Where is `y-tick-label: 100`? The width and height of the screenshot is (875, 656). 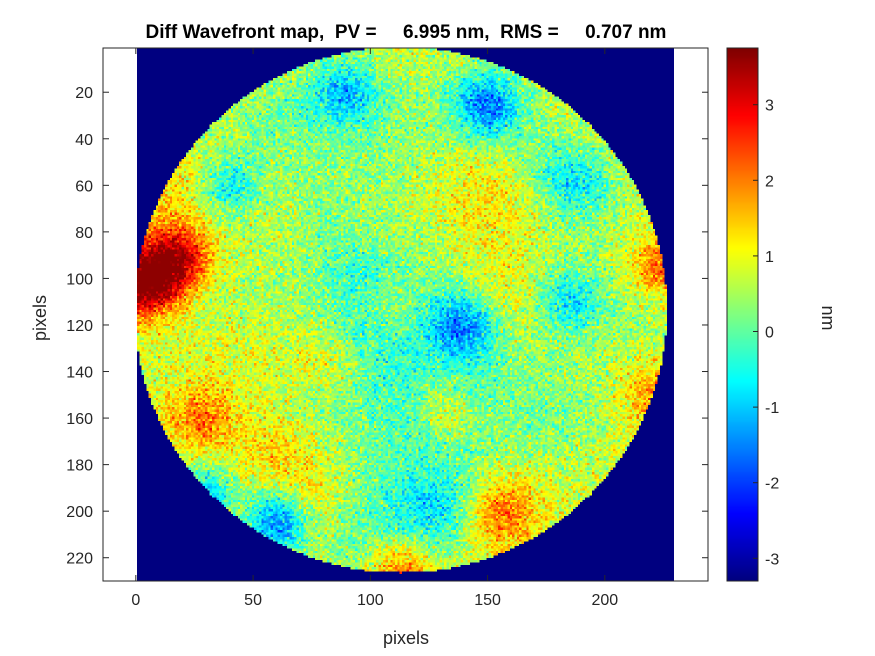 y-tick-label: 100 is located at coordinates (79, 279).